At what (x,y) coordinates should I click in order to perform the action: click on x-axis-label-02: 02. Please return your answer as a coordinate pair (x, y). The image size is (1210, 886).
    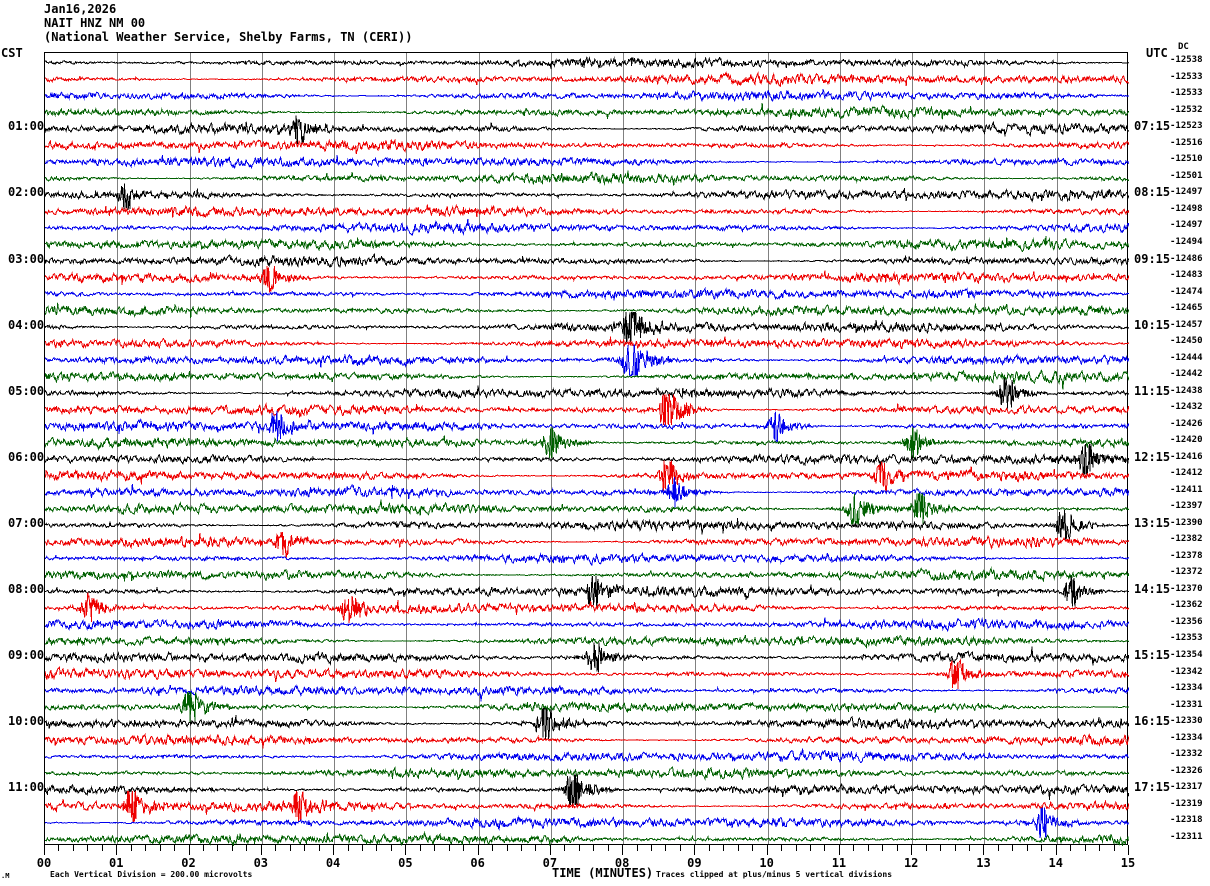
    Looking at the image, I should click on (188, 863).